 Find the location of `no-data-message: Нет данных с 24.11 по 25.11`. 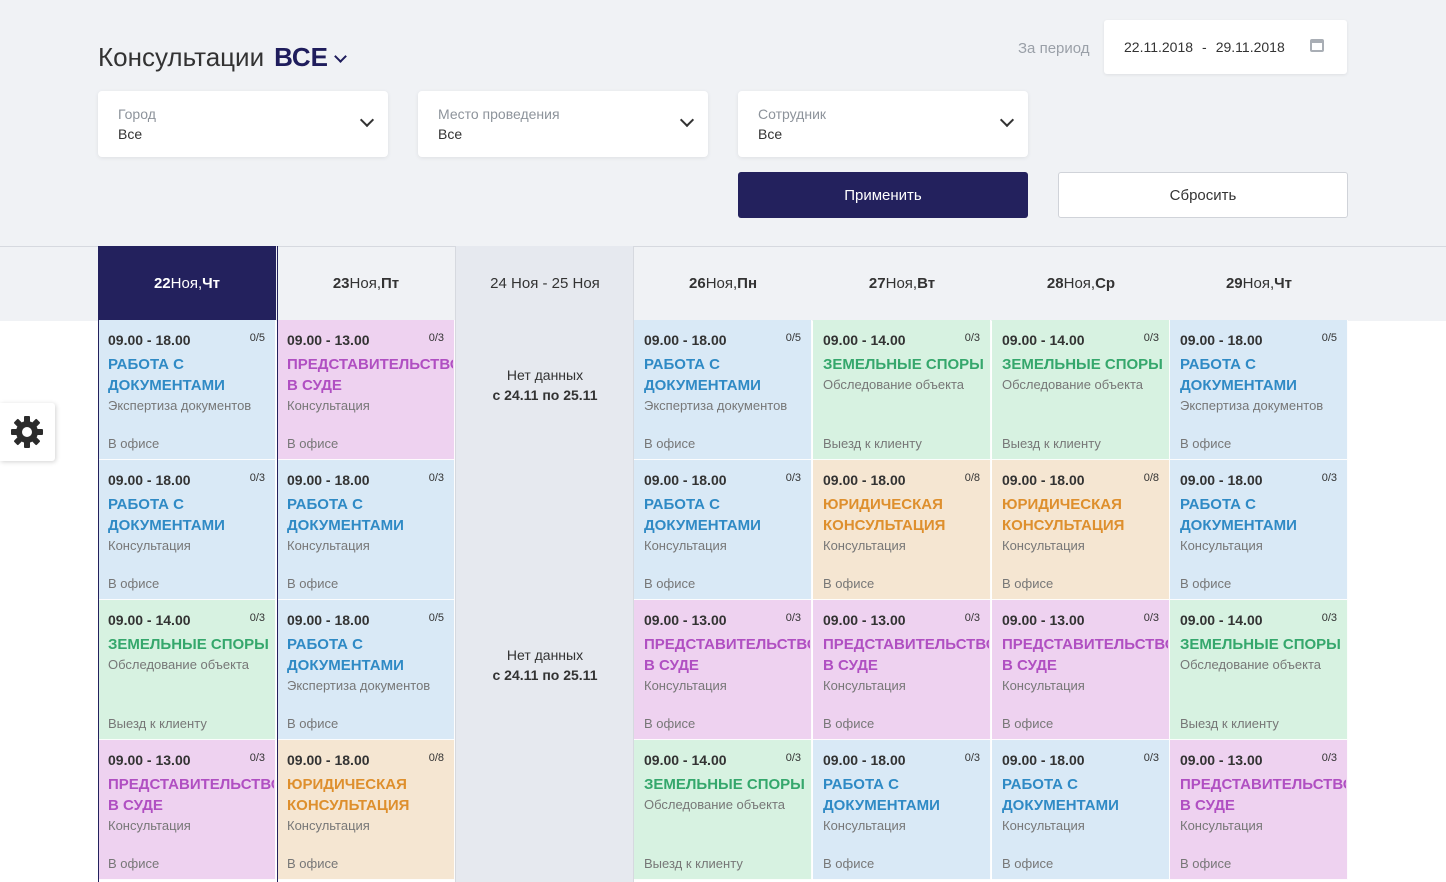

no-data-message: Нет данных с 24.11 по 25.11 is located at coordinates (545, 385).